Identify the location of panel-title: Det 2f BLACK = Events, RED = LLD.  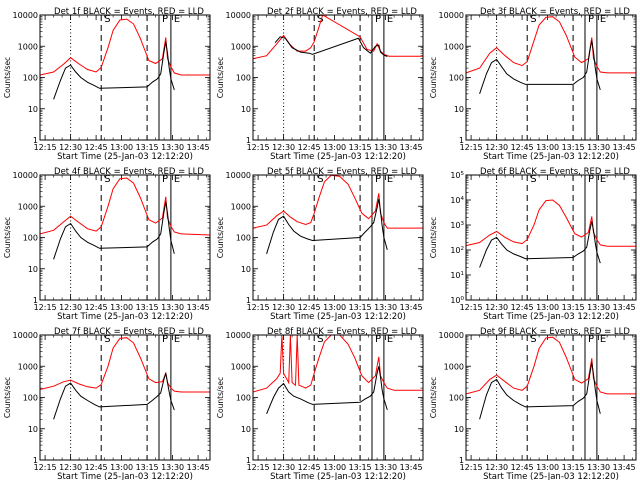
(342, 12).